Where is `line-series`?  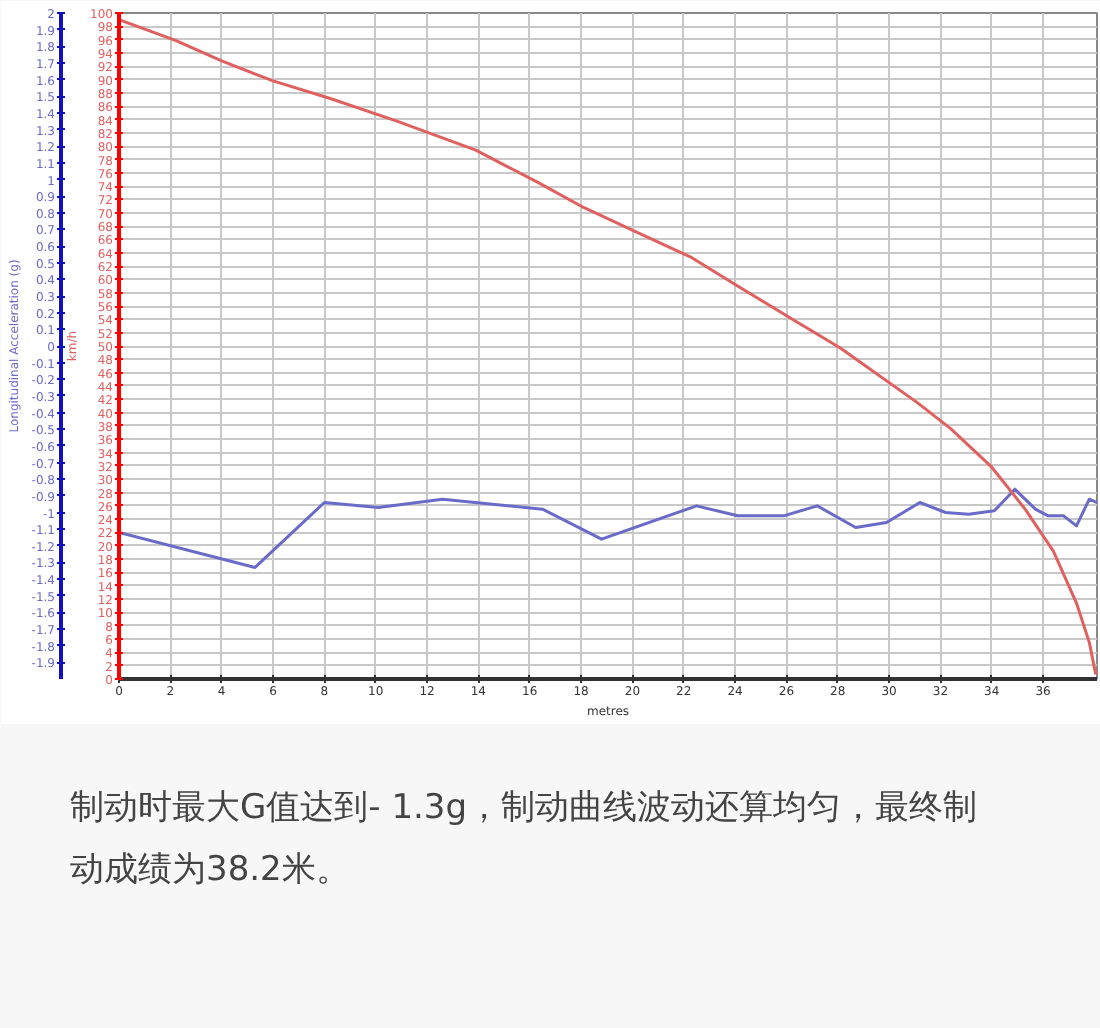
line-series is located at coordinates (608, 528).